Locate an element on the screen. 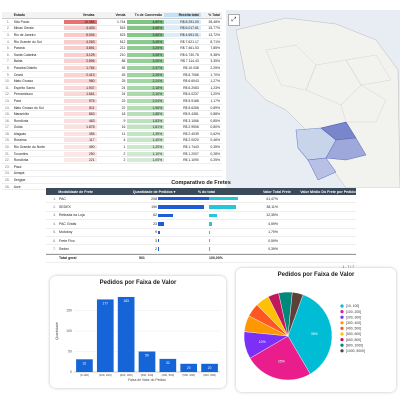 The image size is (400, 400). pct-value: 3,35% is located at coordinates (215, 61).